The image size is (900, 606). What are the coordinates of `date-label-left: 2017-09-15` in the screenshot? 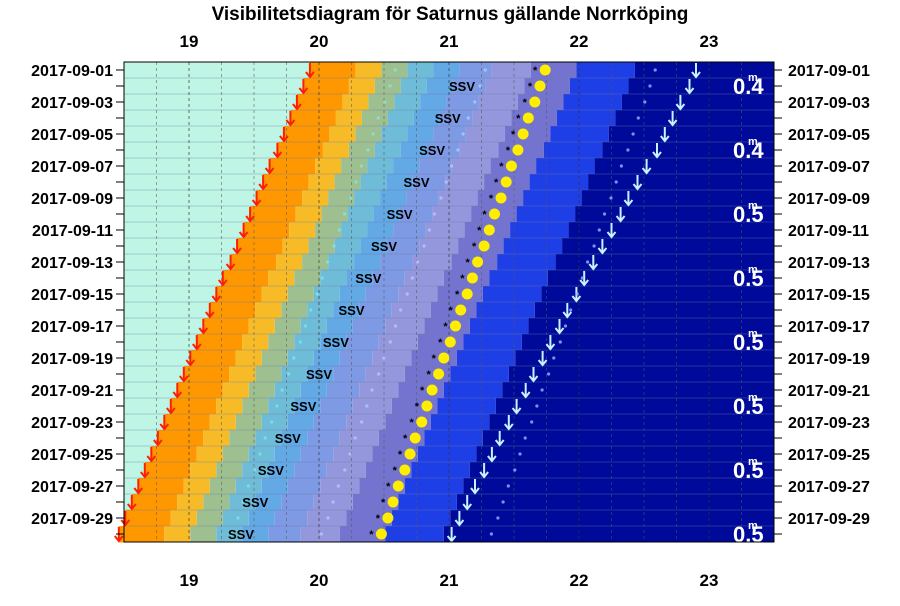 It's located at (72, 295).